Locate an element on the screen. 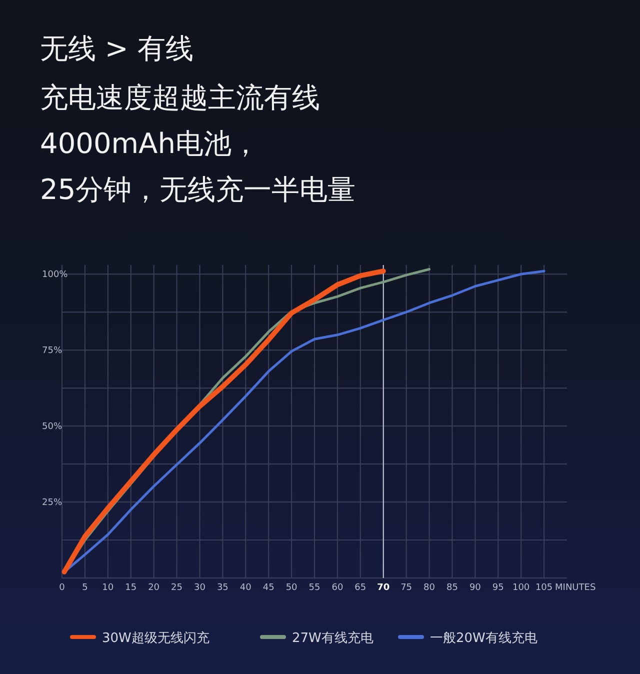 The image size is (640, 674). x-tick-label: 0 is located at coordinates (62, 588).